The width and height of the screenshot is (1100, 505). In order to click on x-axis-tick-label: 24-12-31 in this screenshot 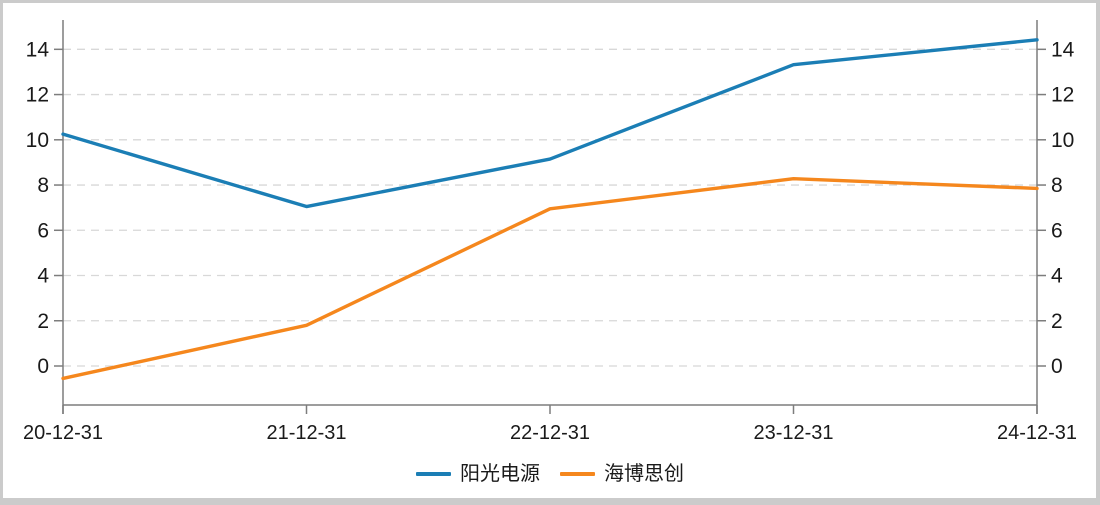, I will do `click(1037, 433)`.